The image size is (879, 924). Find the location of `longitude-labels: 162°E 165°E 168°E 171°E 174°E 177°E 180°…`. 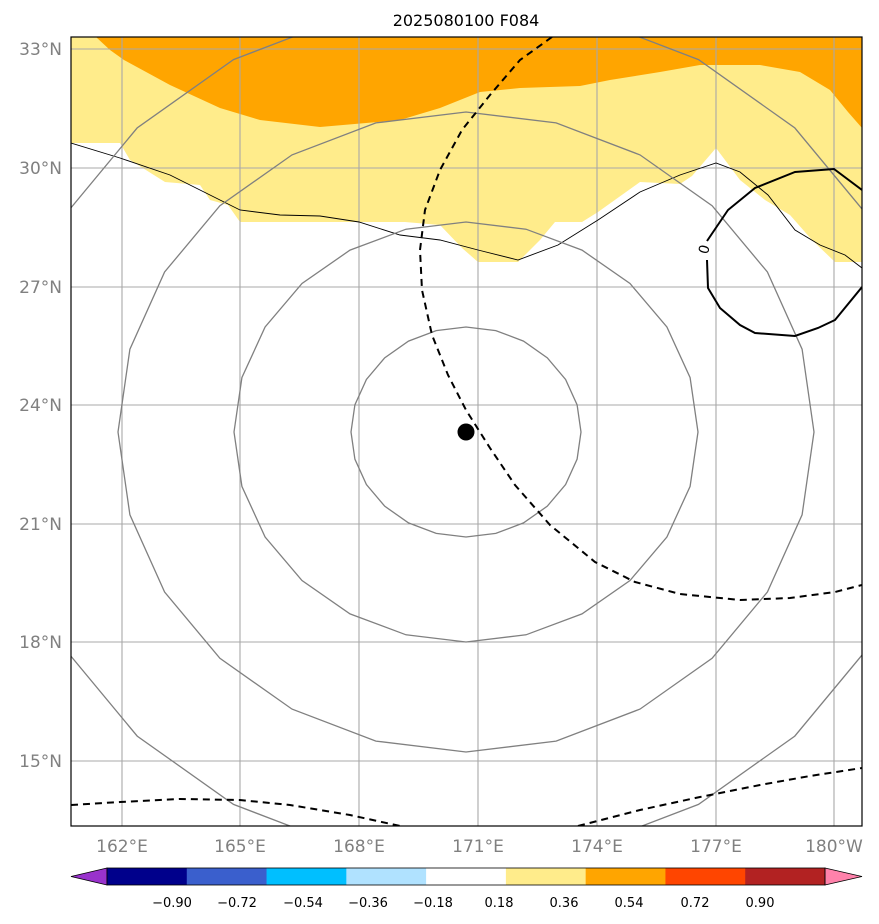

longitude-labels: 162°E 165°E 168°E 171°E 174°E 177°E 180°… is located at coordinates (479, 847).